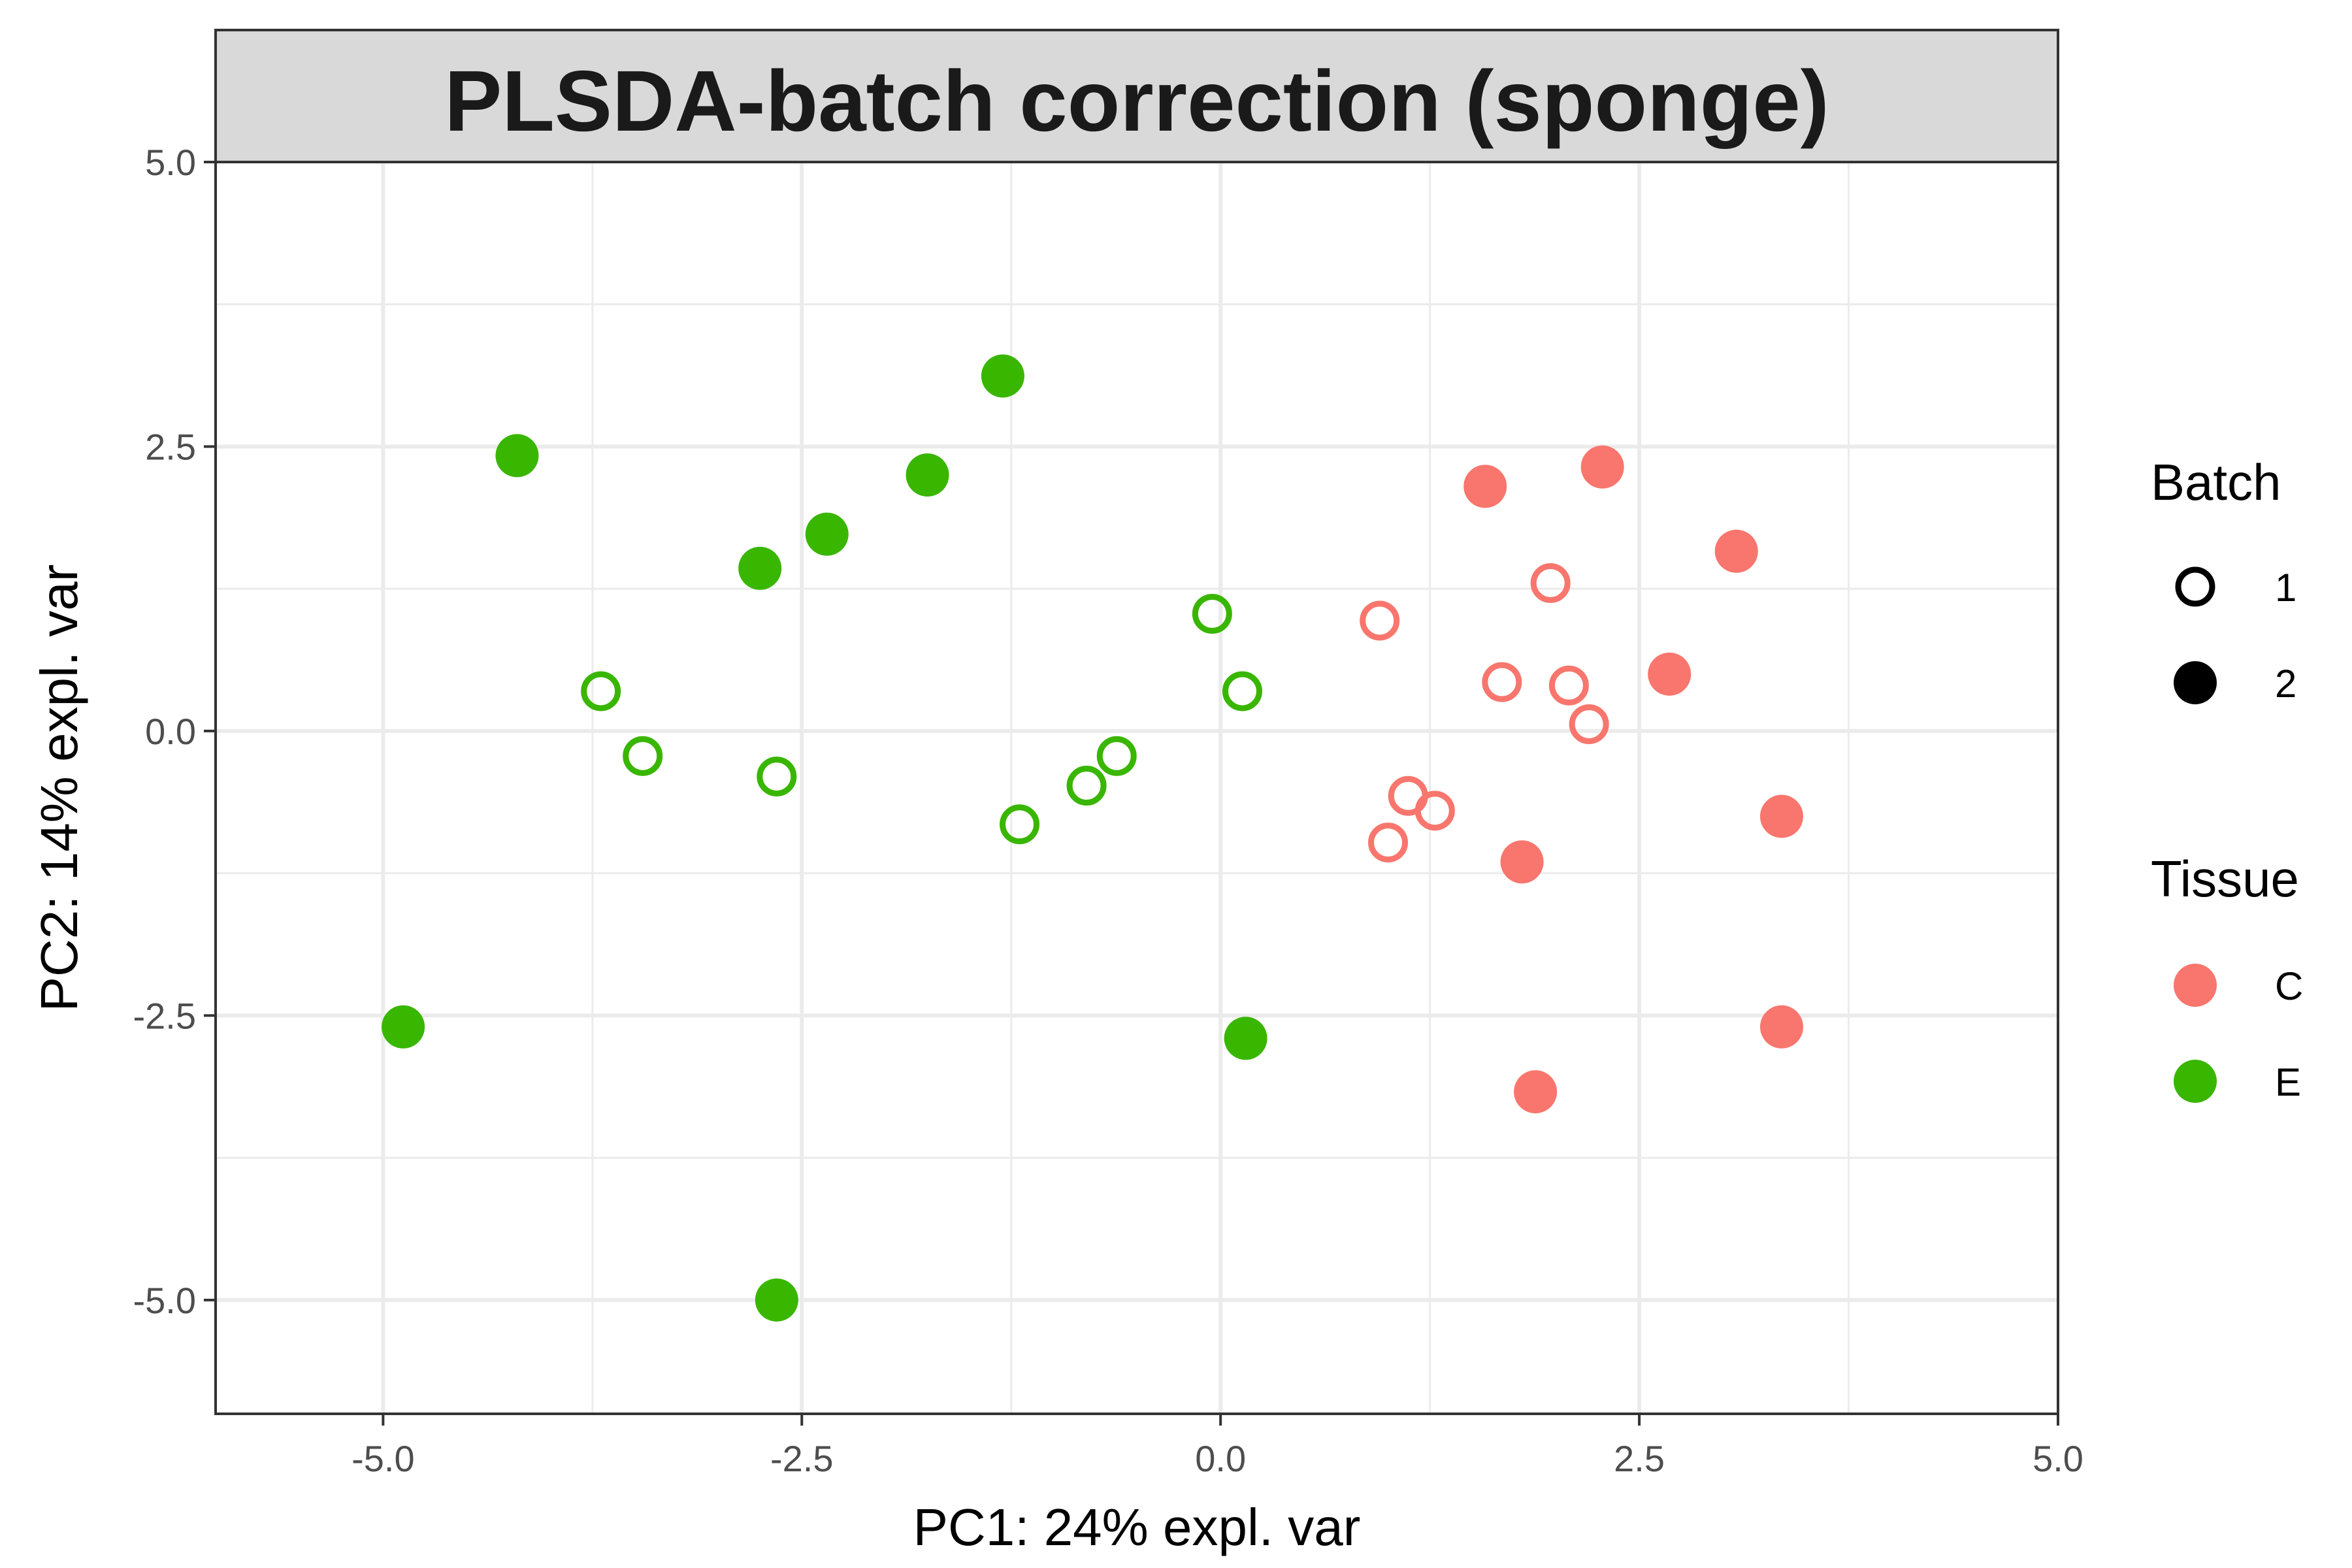 The width and height of the screenshot is (2352, 1568). What do you see at coordinates (2227, 977) in the screenshot?
I see `legend-tissue: Tissue C E` at bounding box center [2227, 977].